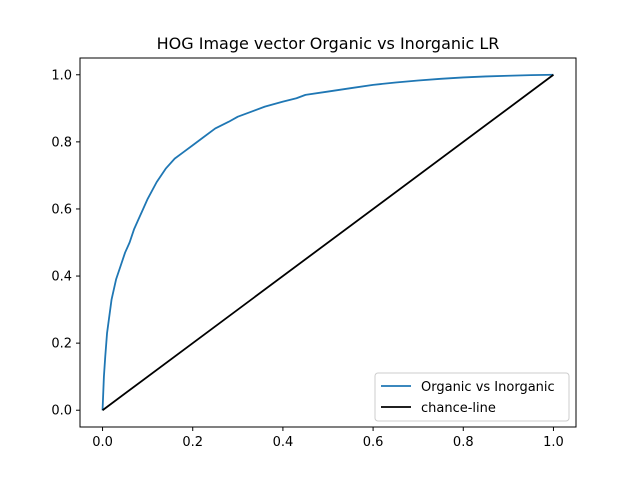  What do you see at coordinates (61, 142) in the screenshot?
I see `y-tick-label: 0.8` at bounding box center [61, 142].